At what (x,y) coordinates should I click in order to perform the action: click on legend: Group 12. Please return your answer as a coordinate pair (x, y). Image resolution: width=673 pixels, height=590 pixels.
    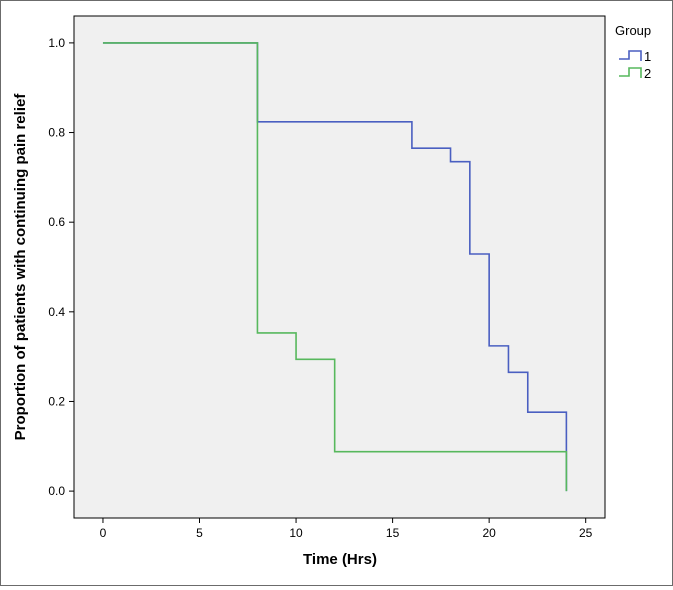
    Looking at the image, I should click on (633, 52).